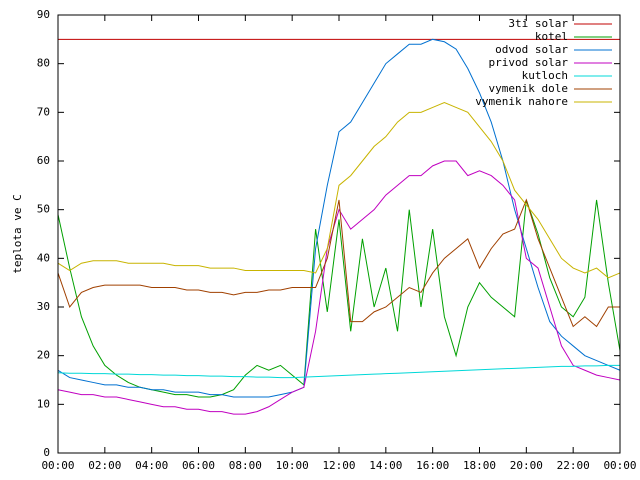 The height and width of the screenshot is (480, 640). I want to click on y-tick-label: 50, so click(43, 209).